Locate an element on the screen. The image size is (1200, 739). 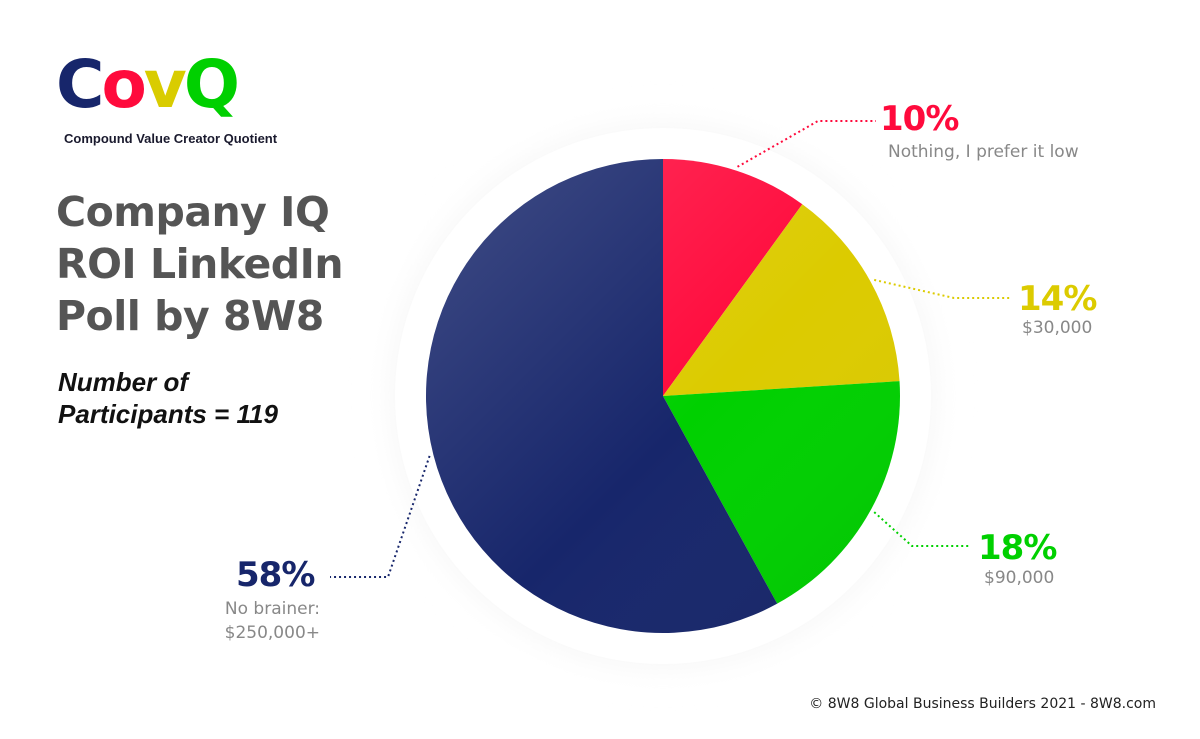
slice-percent-label: 18% is located at coordinates (1017, 548).